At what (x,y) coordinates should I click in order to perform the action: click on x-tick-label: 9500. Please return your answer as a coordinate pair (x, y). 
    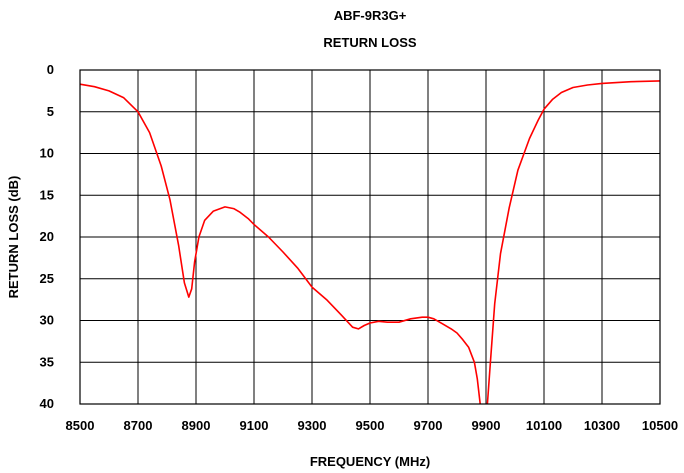
    Looking at the image, I should click on (370, 425).